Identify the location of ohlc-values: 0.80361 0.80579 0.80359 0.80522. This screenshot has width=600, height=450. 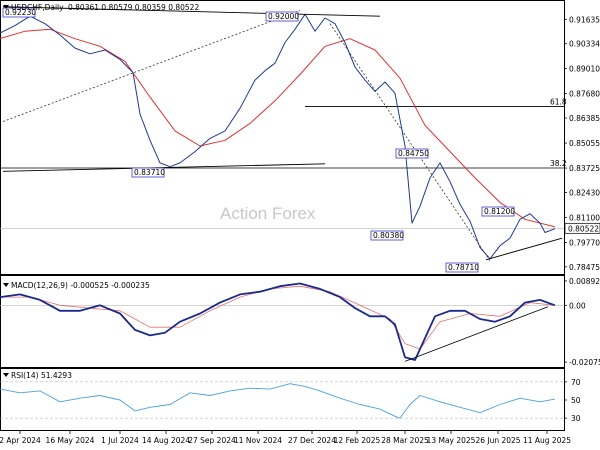
(133, 7).